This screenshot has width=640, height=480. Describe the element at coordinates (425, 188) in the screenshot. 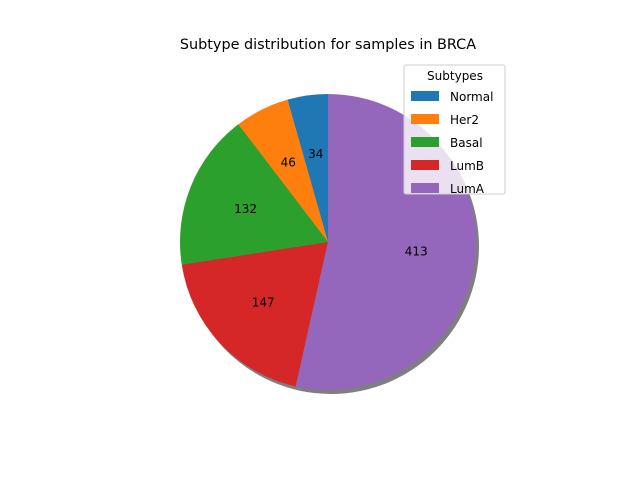

I see `legend-swatch-luma` at that location.